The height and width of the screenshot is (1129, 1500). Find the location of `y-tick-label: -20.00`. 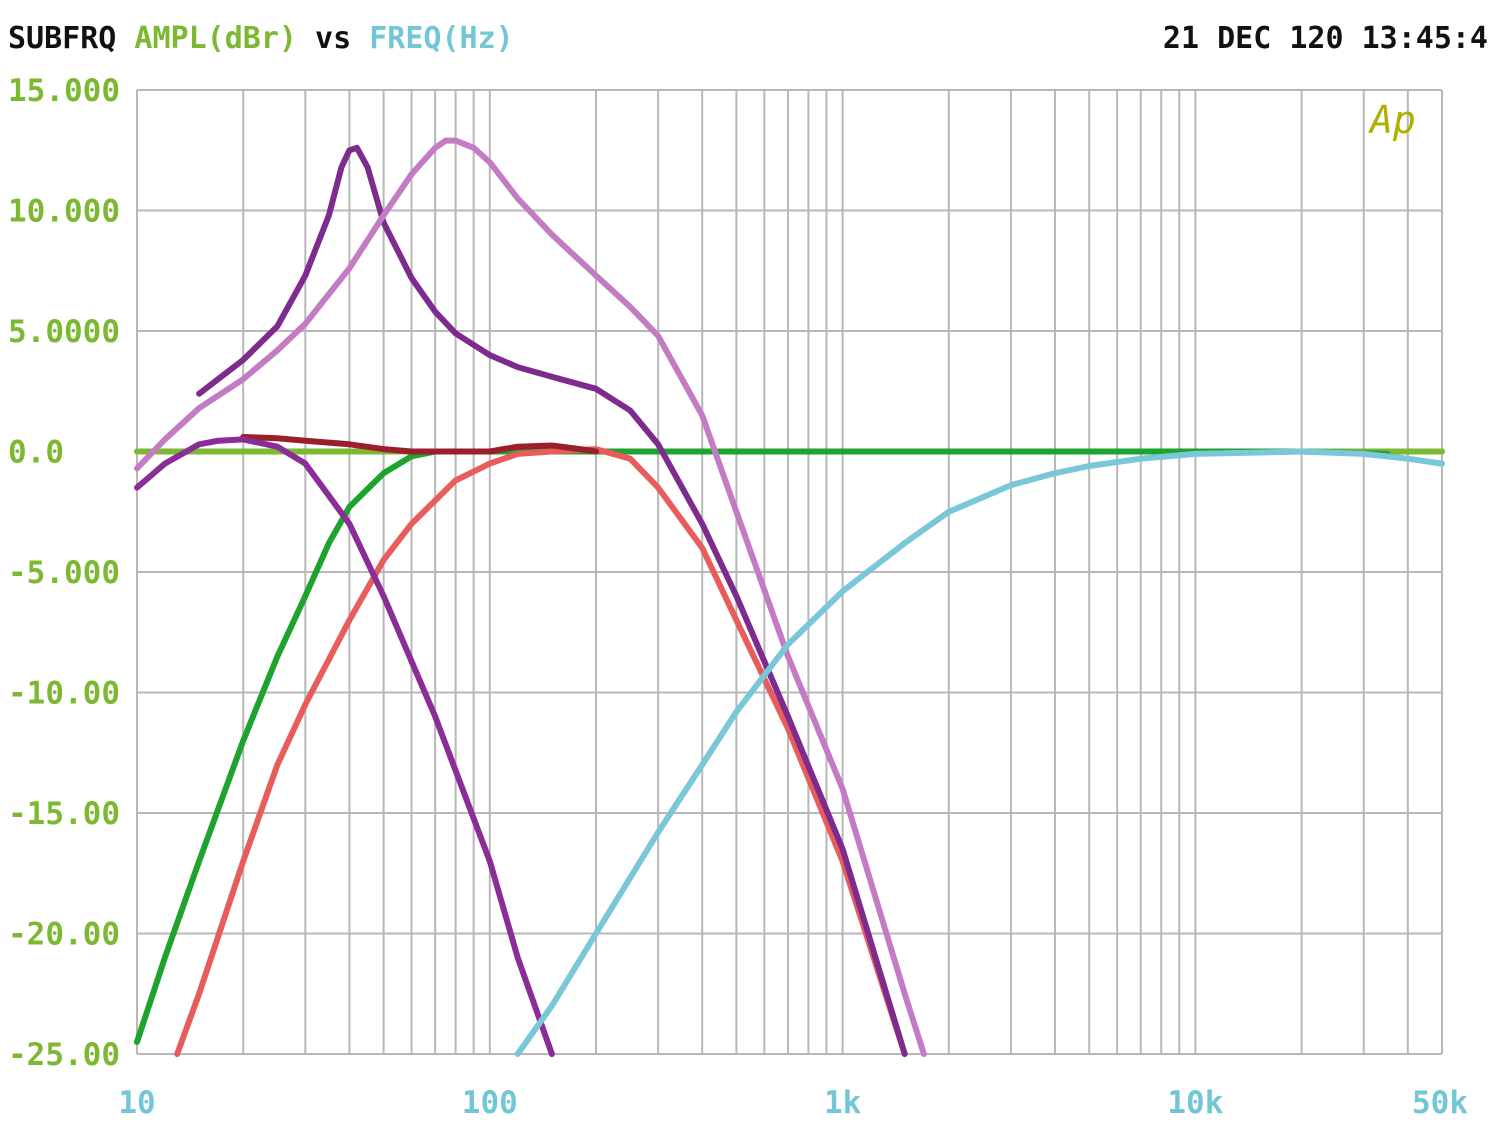

y-tick-label: -20.00 is located at coordinates (64, 935).